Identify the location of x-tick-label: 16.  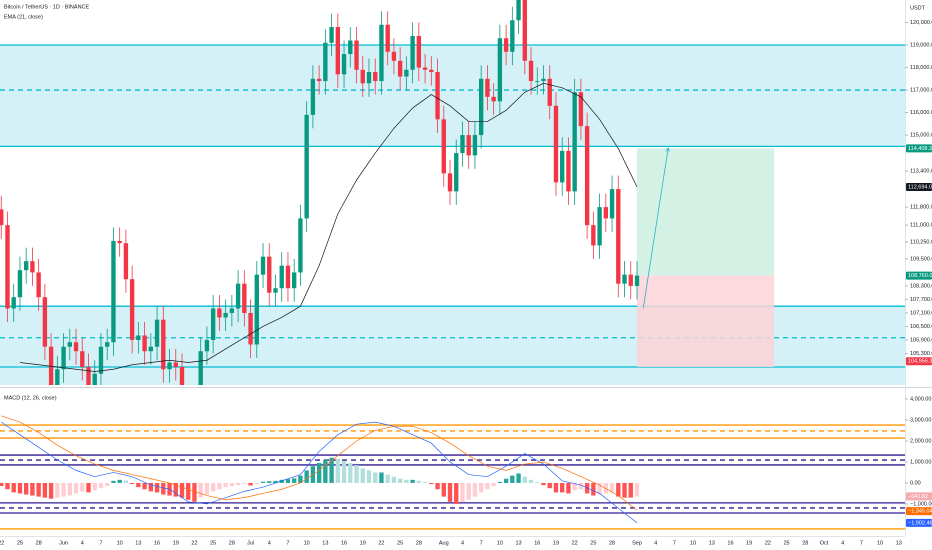
(344, 543).